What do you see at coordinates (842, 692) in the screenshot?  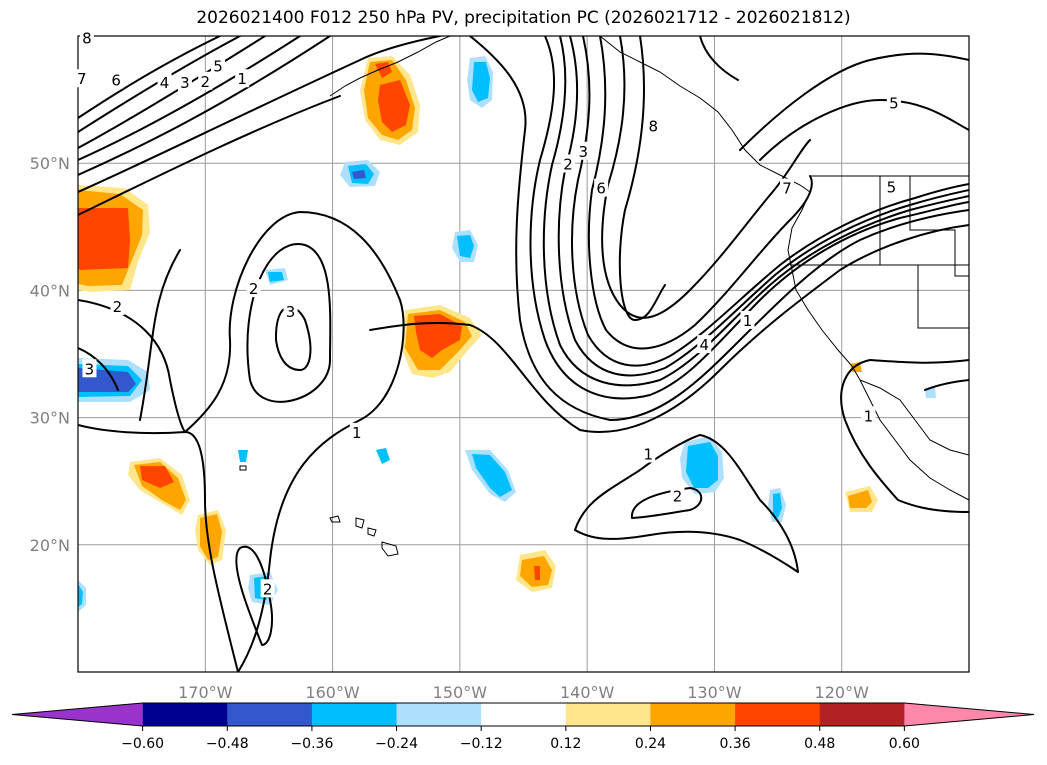 I see `lon-tick-label: 120°W` at bounding box center [842, 692].